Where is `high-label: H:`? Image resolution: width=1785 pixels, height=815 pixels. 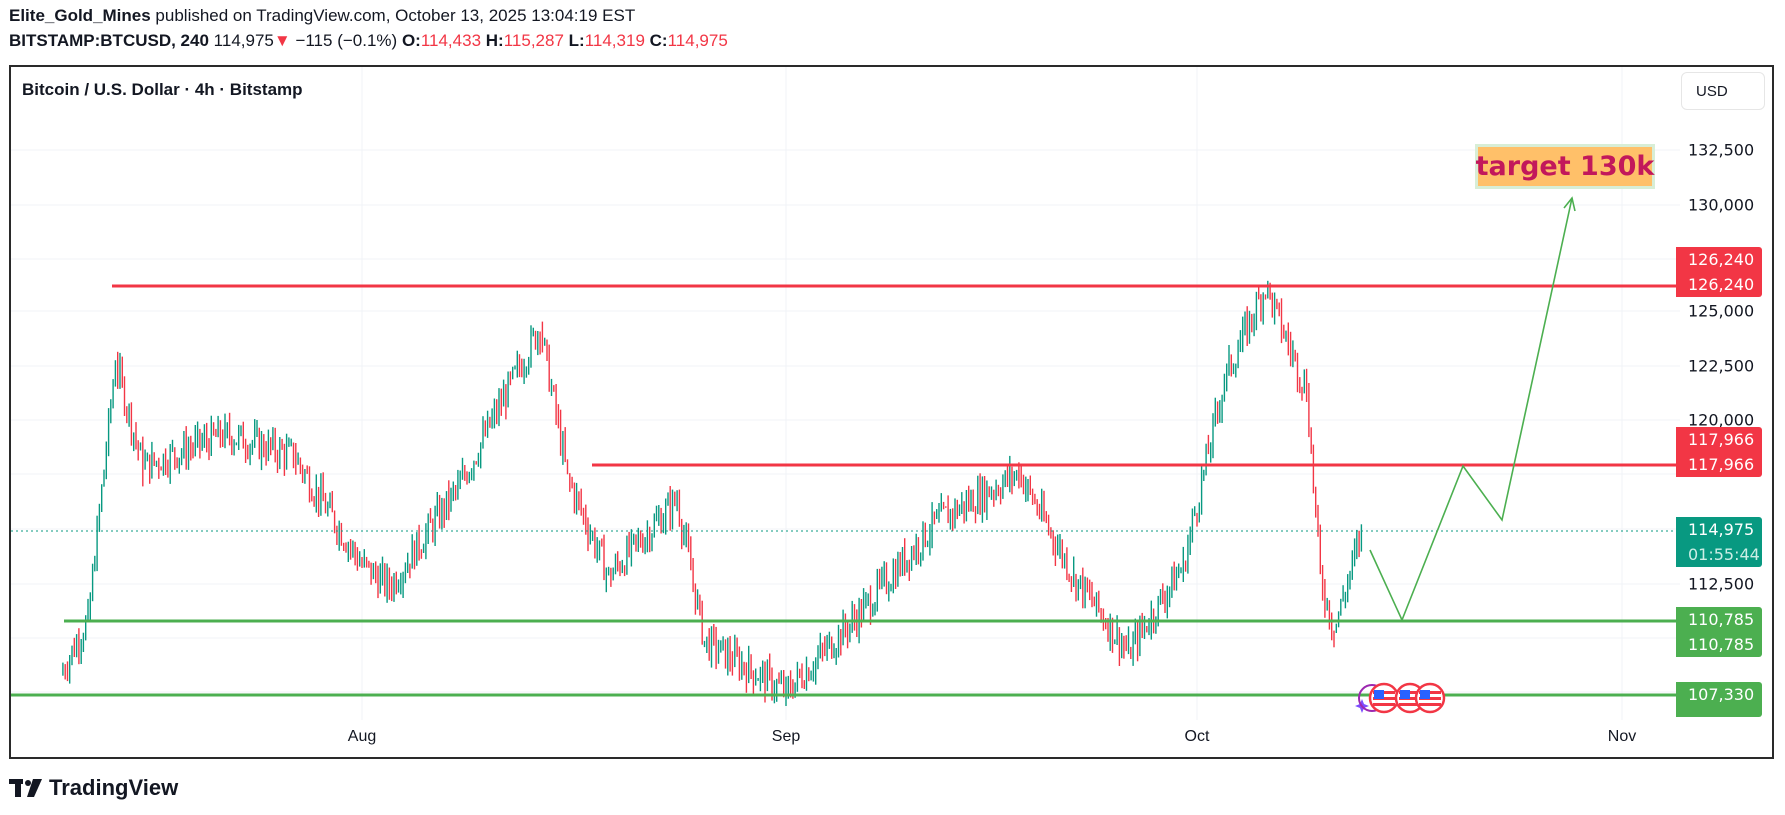 high-label: H: is located at coordinates (494, 40).